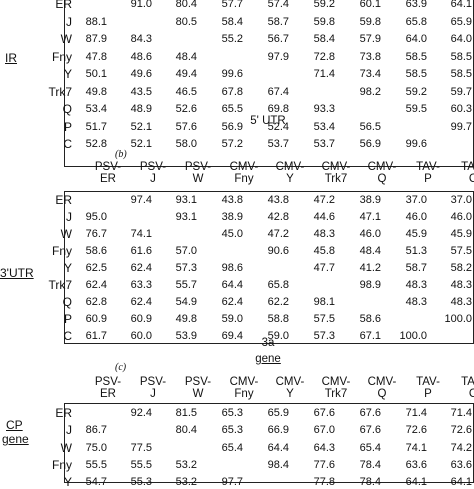 The height and width of the screenshot is (489, 474). I want to click on table-cell: 58.0, so click(186, 144).